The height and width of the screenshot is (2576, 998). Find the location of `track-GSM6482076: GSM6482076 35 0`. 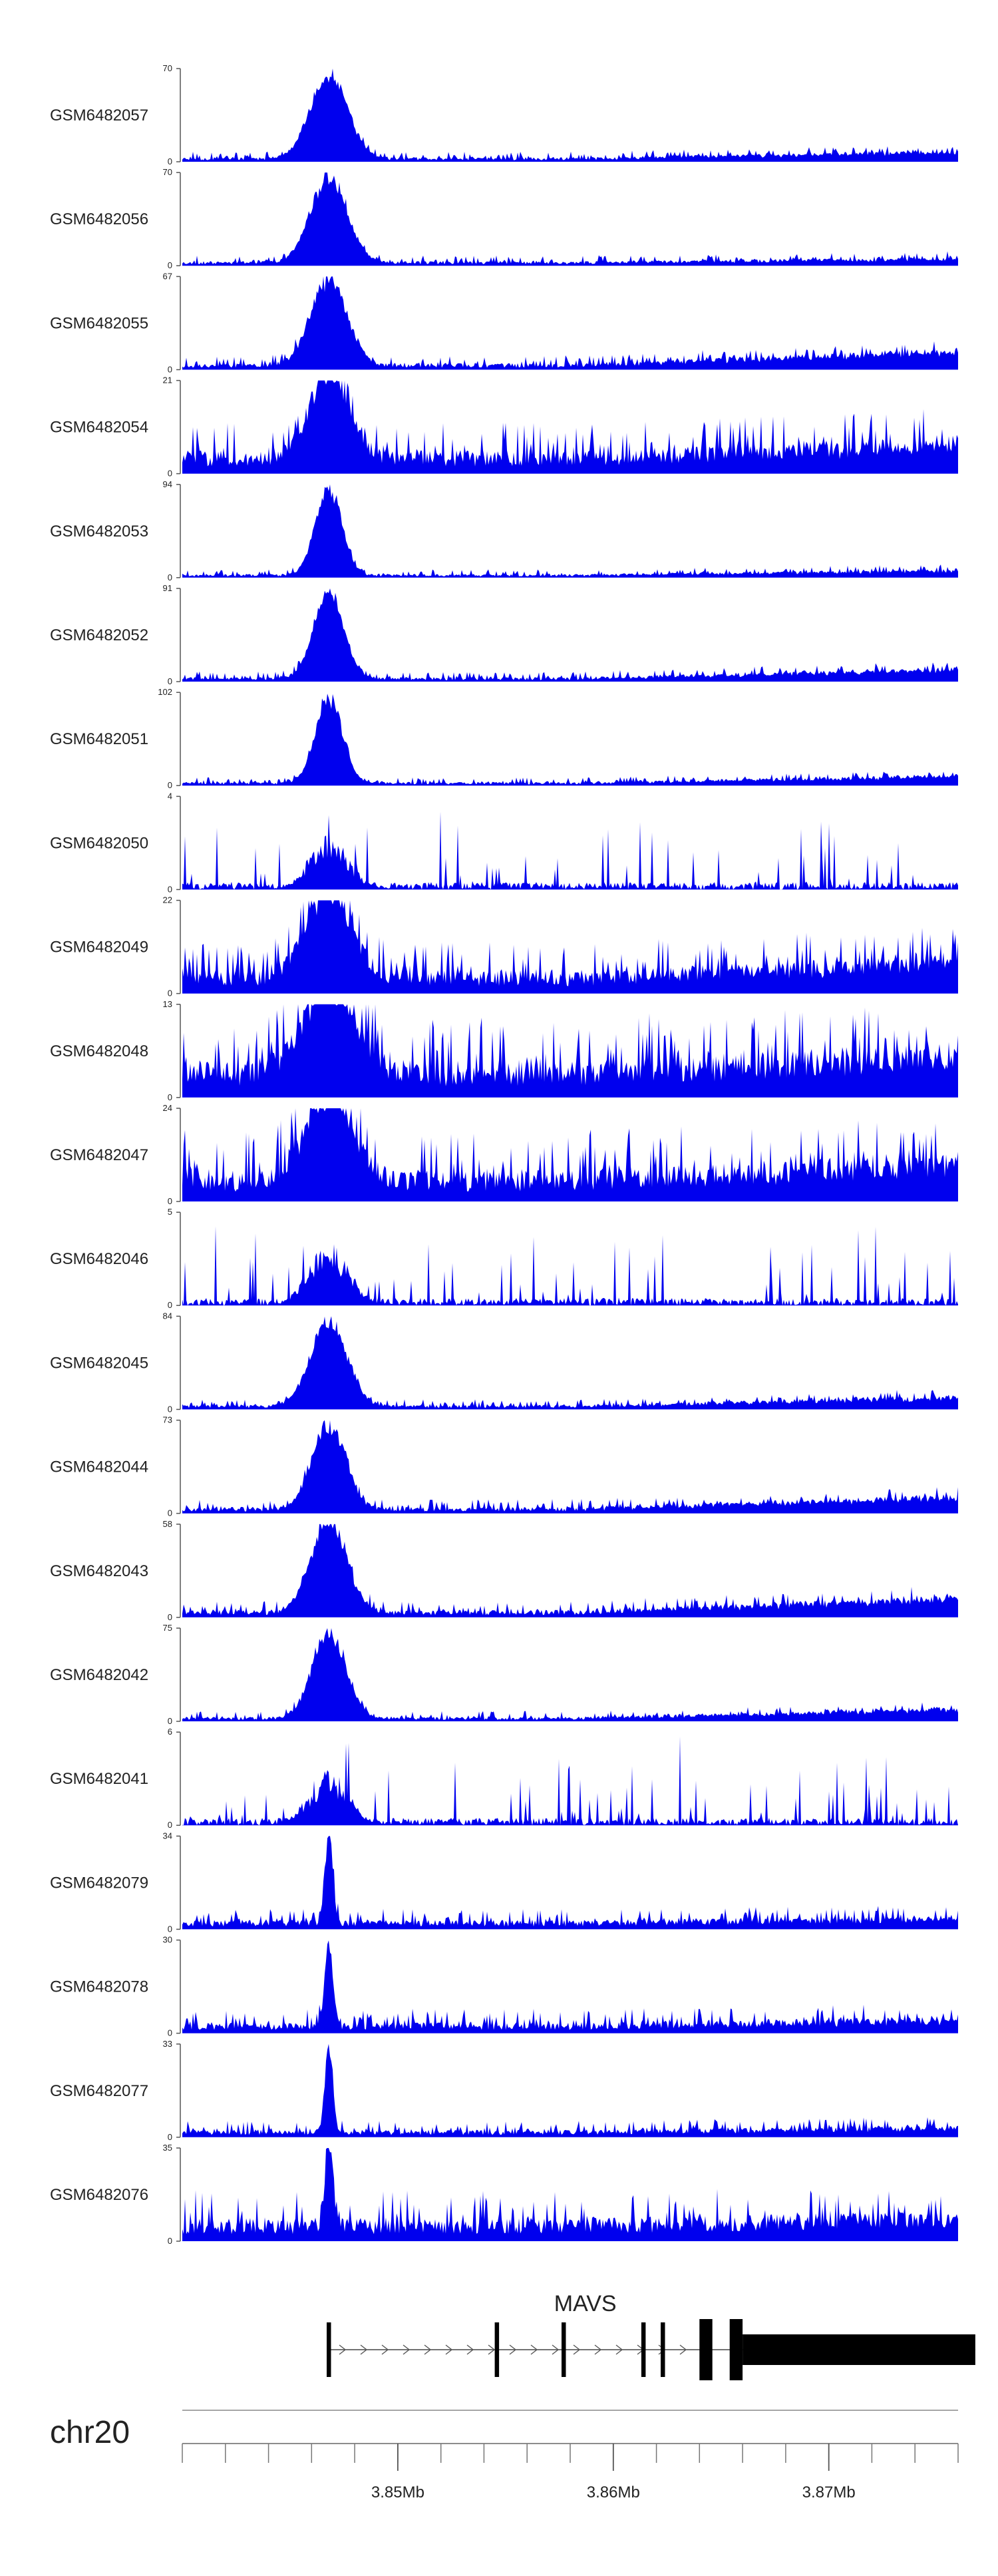

track-GSM6482076: GSM6482076 35 0 is located at coordinates (504, 2194).